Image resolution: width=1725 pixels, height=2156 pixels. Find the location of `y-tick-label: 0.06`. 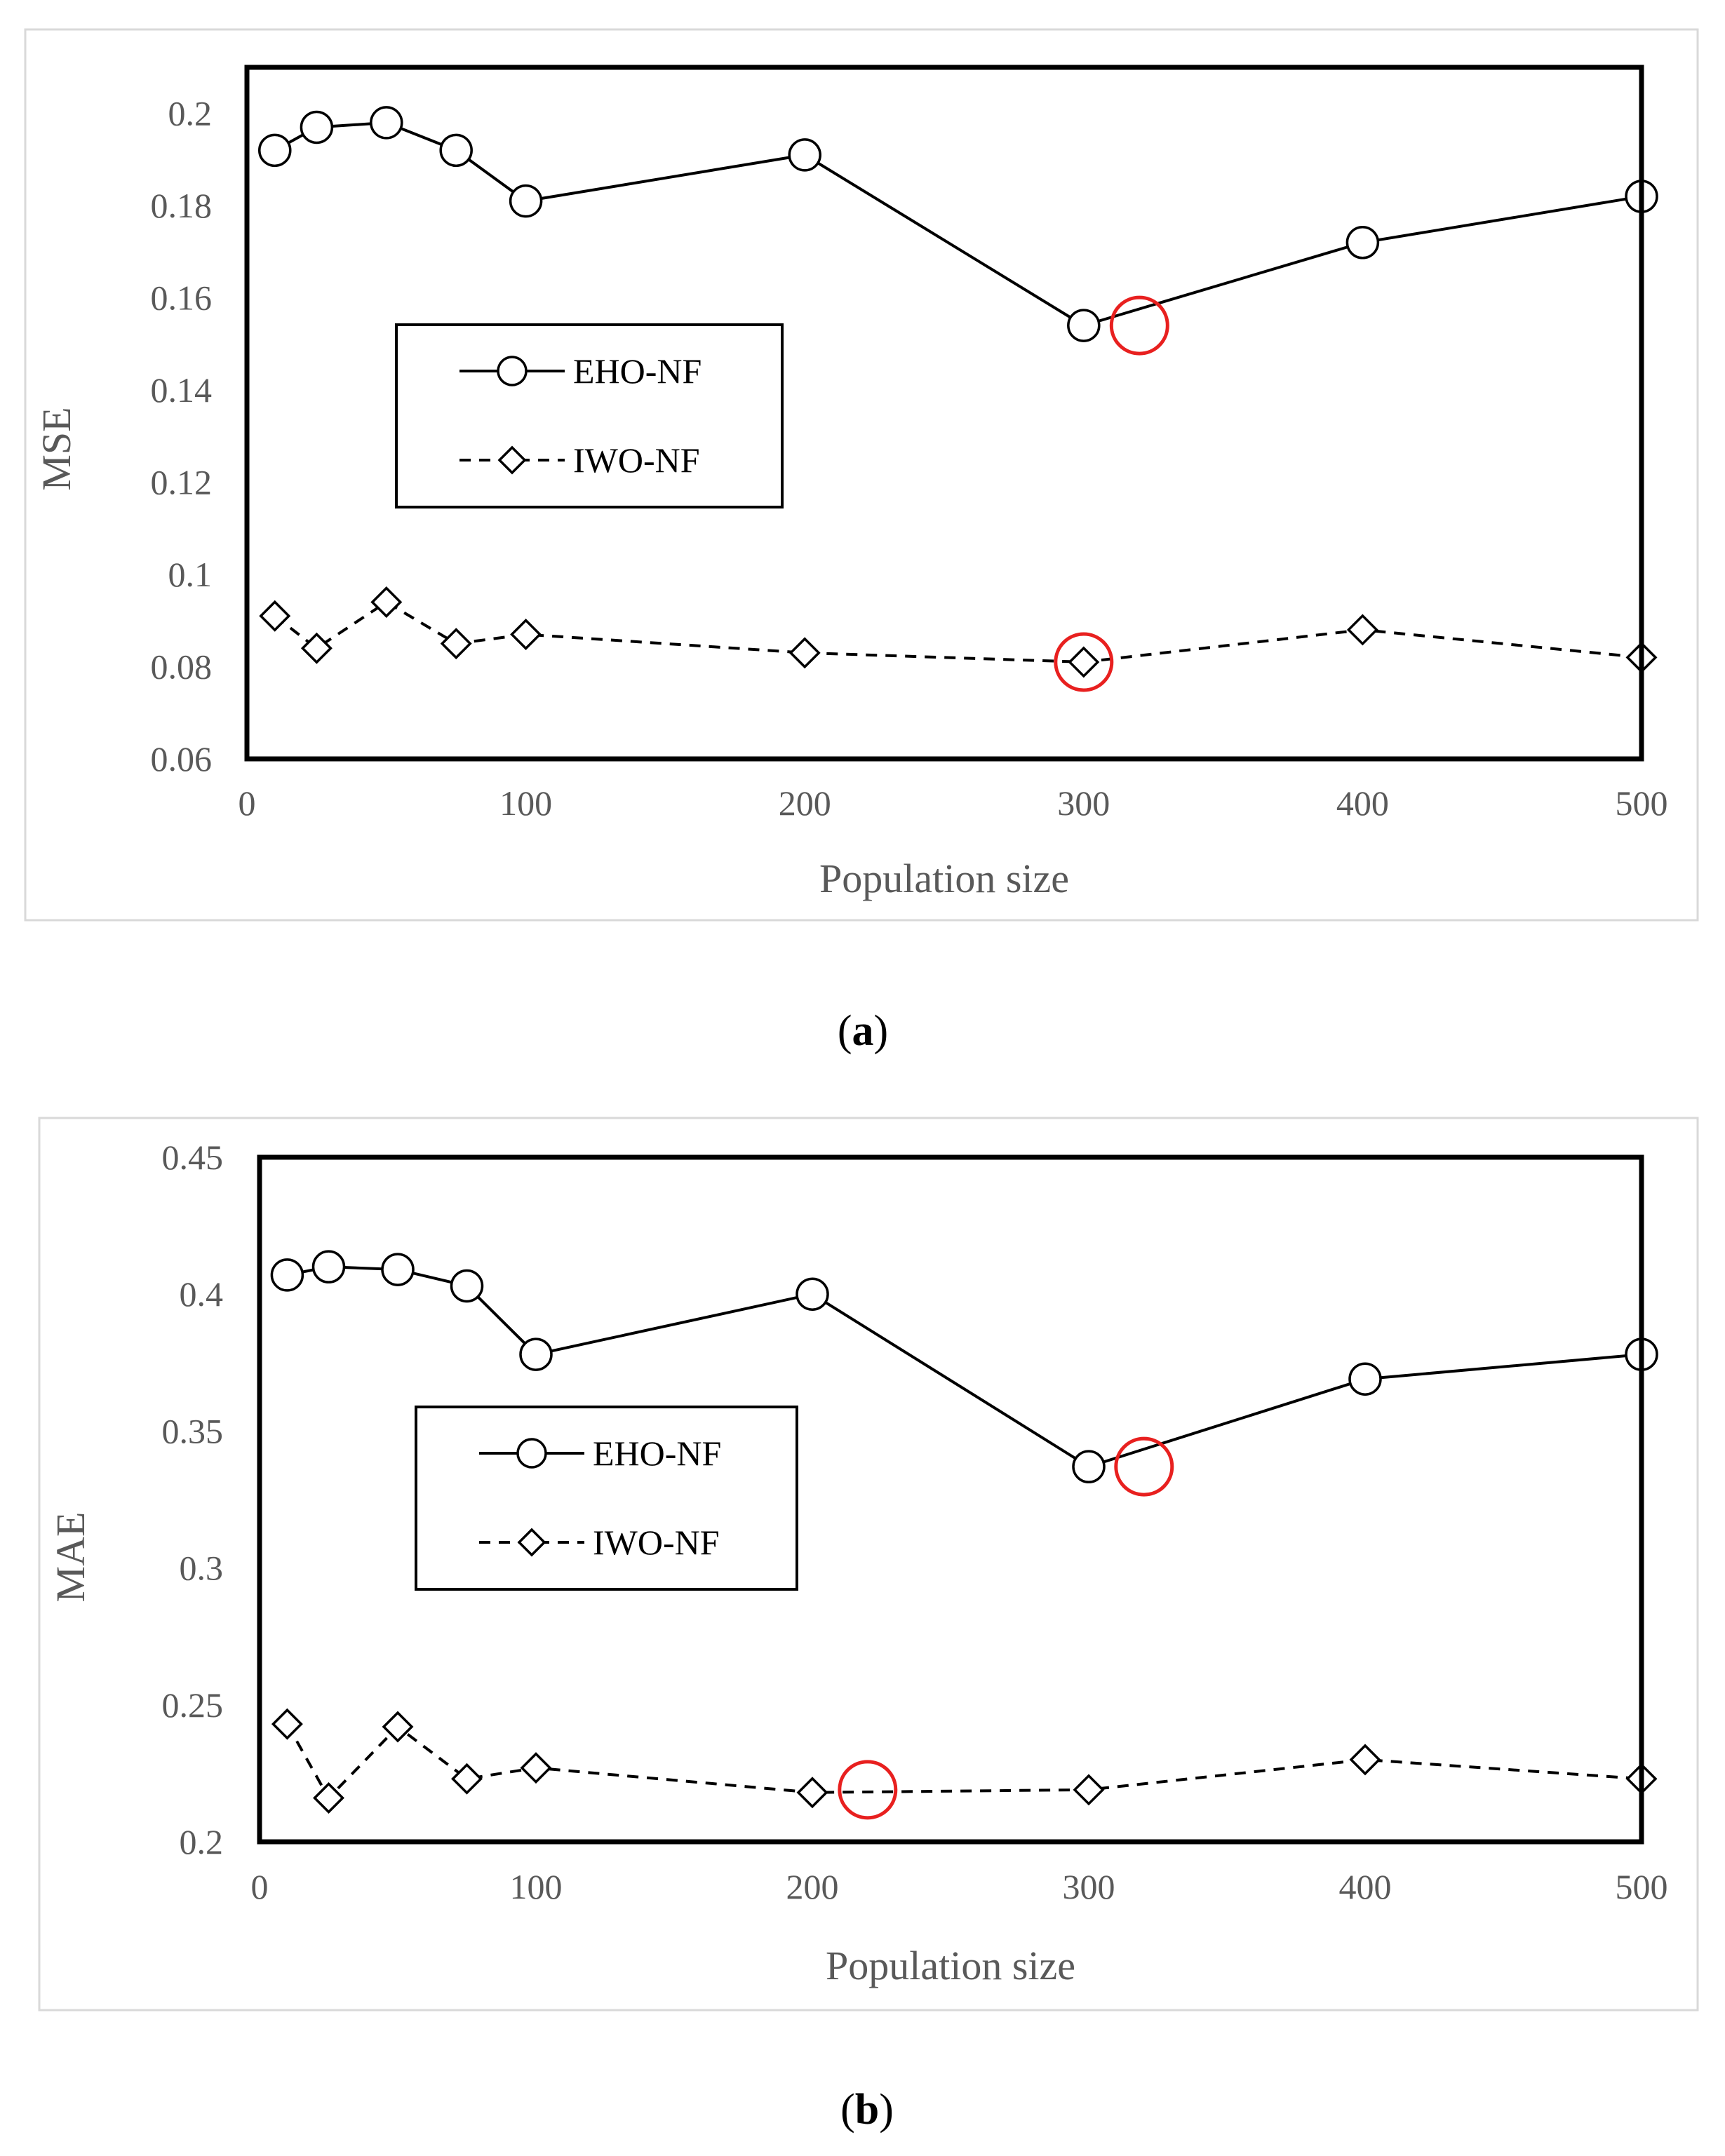

y-tick-label: 0.06 is located at coordinates (182, 759).